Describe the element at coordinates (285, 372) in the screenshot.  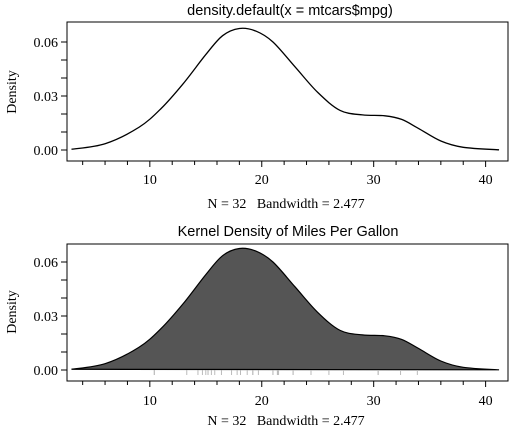
I see `panel-2-rug` at that location.